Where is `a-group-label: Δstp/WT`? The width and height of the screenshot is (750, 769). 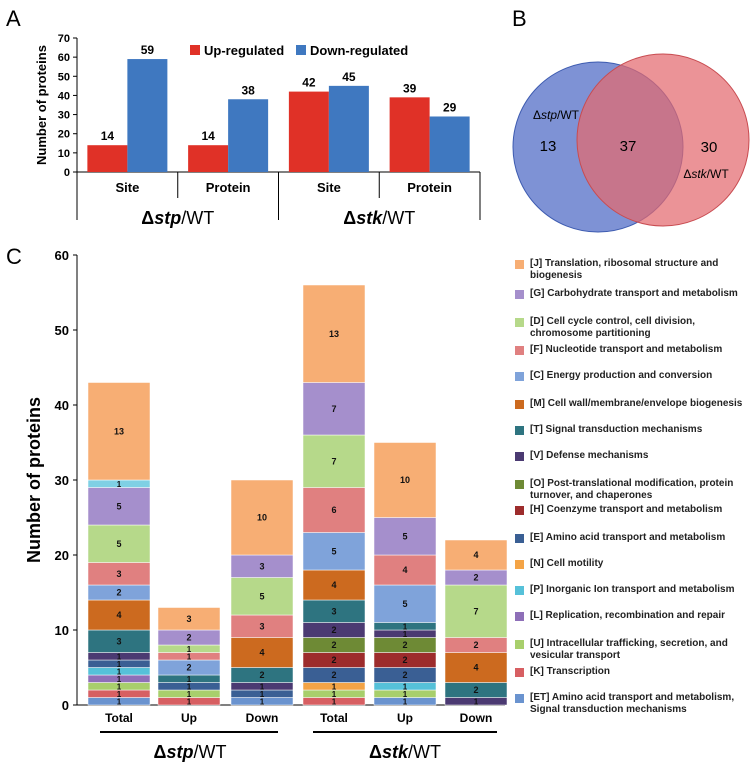 a-group-label: Δstp/WT is located at coordinates (177, 218).